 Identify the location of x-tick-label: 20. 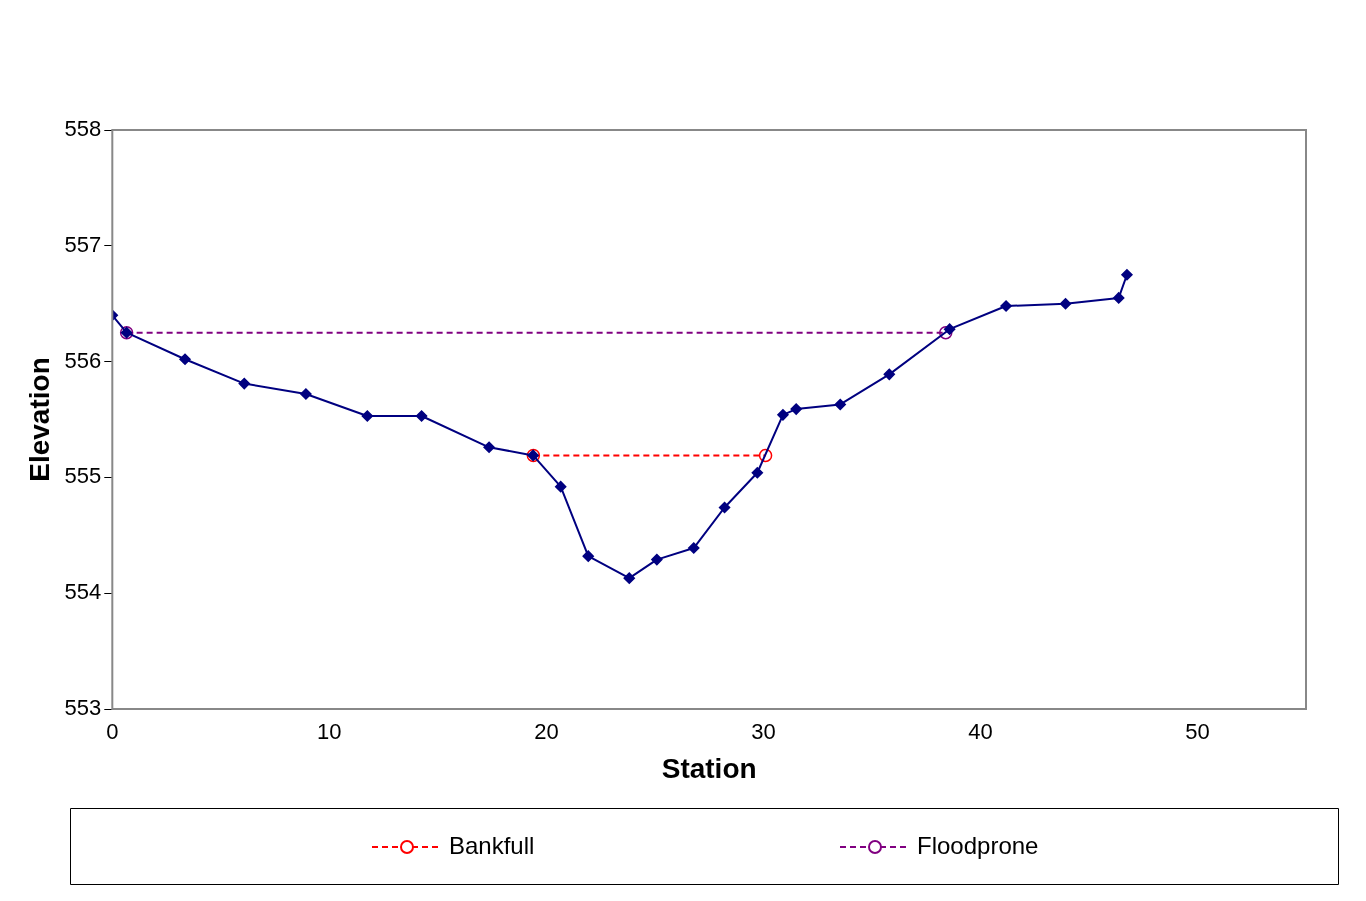
(546, 732).